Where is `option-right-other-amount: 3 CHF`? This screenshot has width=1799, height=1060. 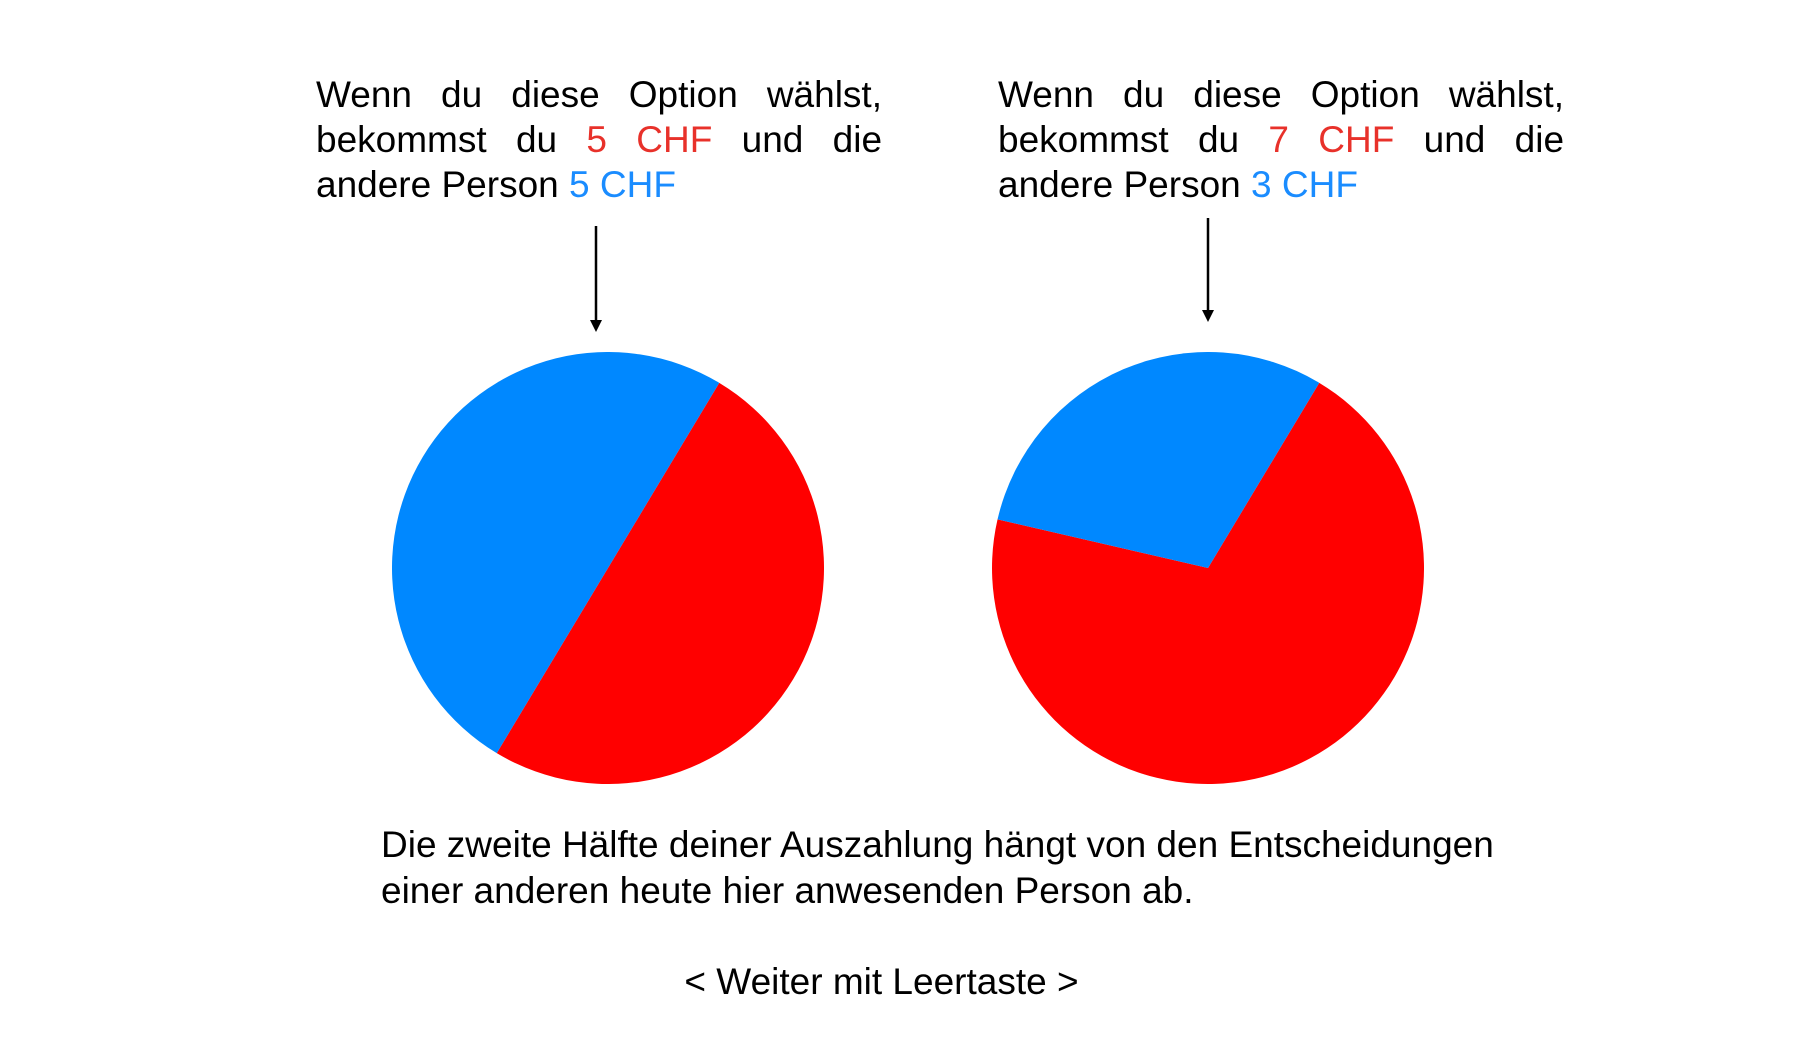 option-right-other-amount: 3 CHF is located at coordinates (1304, 184).